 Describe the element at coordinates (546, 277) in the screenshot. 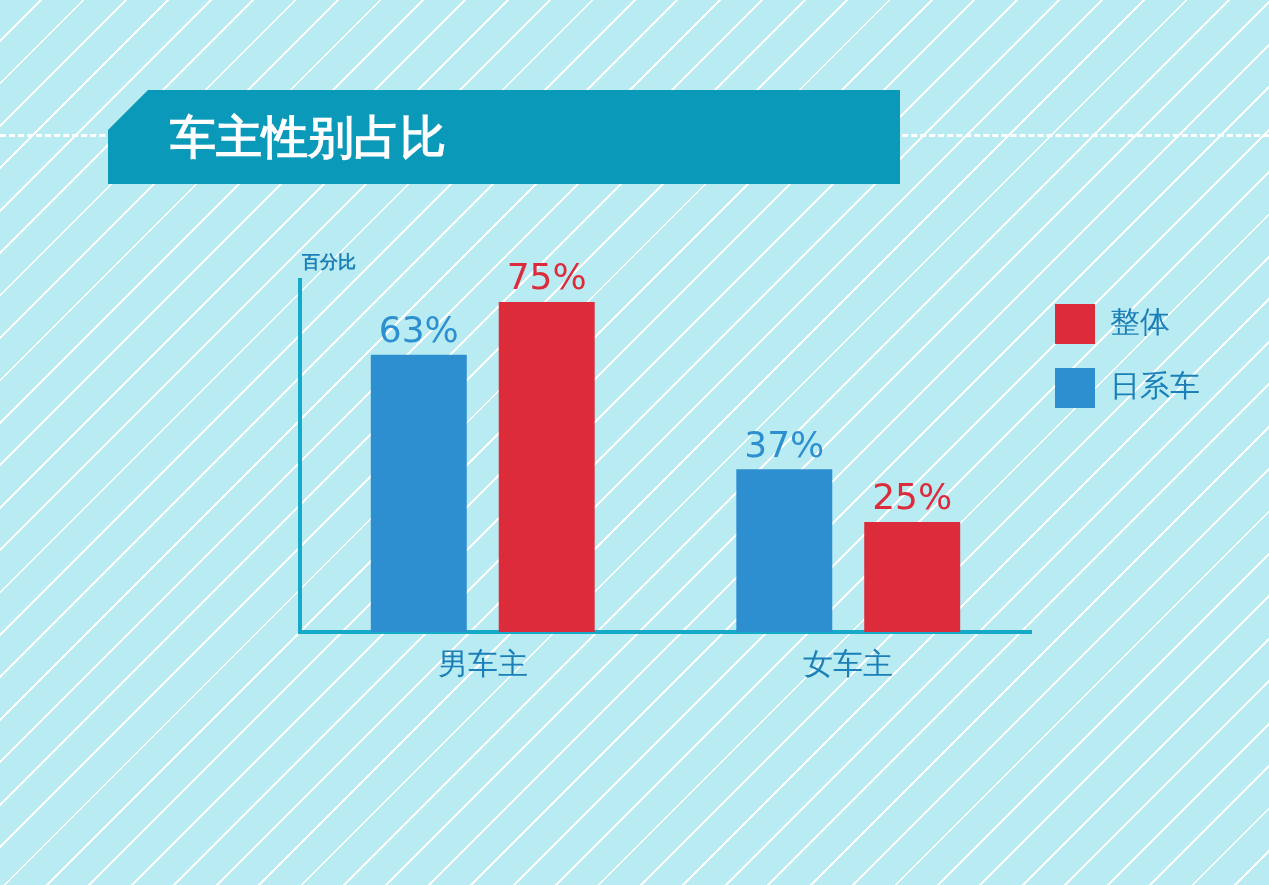

I see `data-label: 75%` at that location.